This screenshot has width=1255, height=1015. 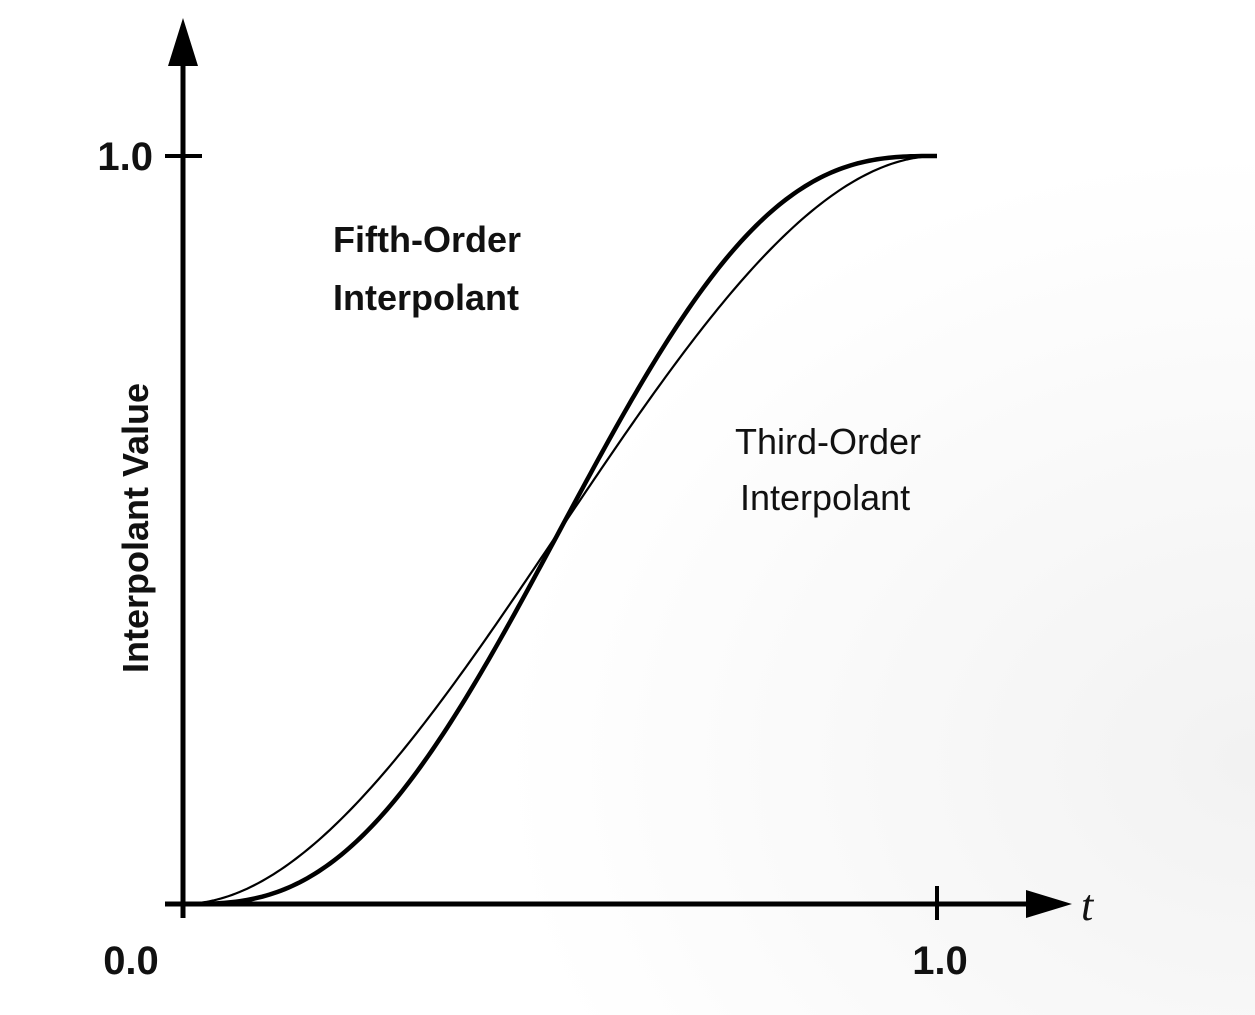 What do you see at coordinates (426, 297) in the screenshot?
I see `fifth-order-label-line2: Interpolant` at bounding box center [426, 297].